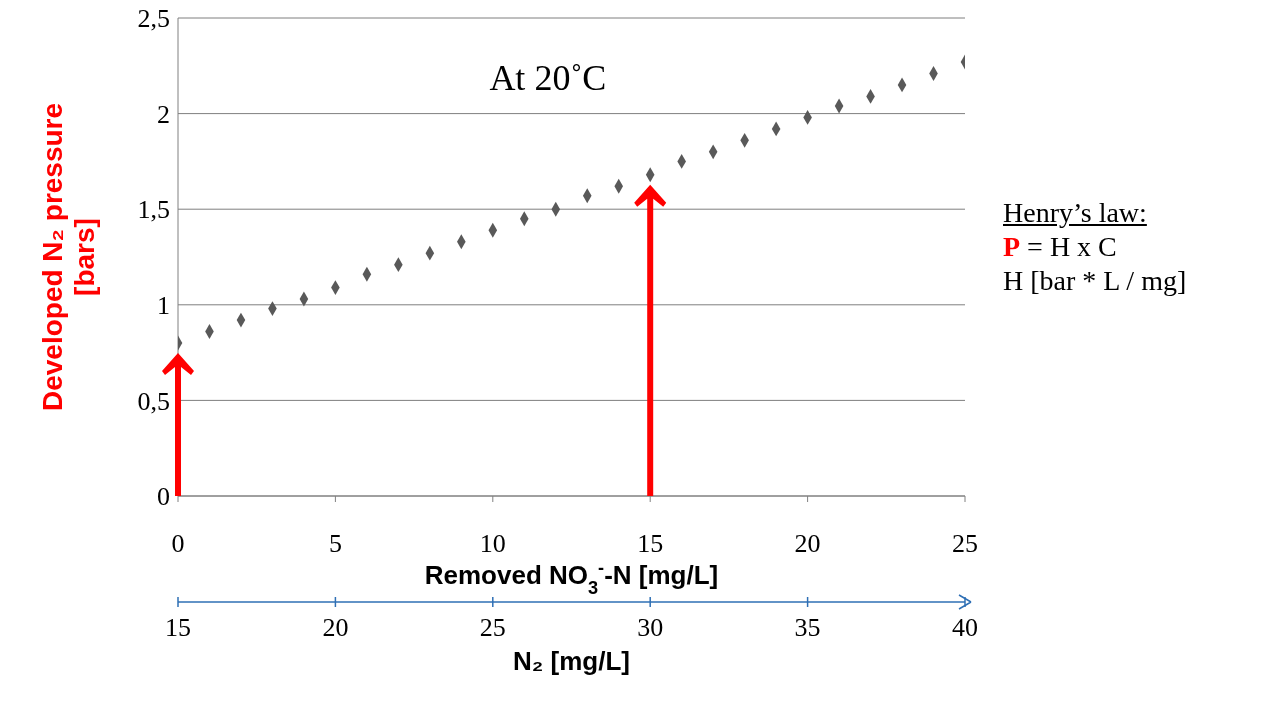  Describe the element at coordinates (965, 544) in the screenshot. I see `x-tick-label: 25` at that location.